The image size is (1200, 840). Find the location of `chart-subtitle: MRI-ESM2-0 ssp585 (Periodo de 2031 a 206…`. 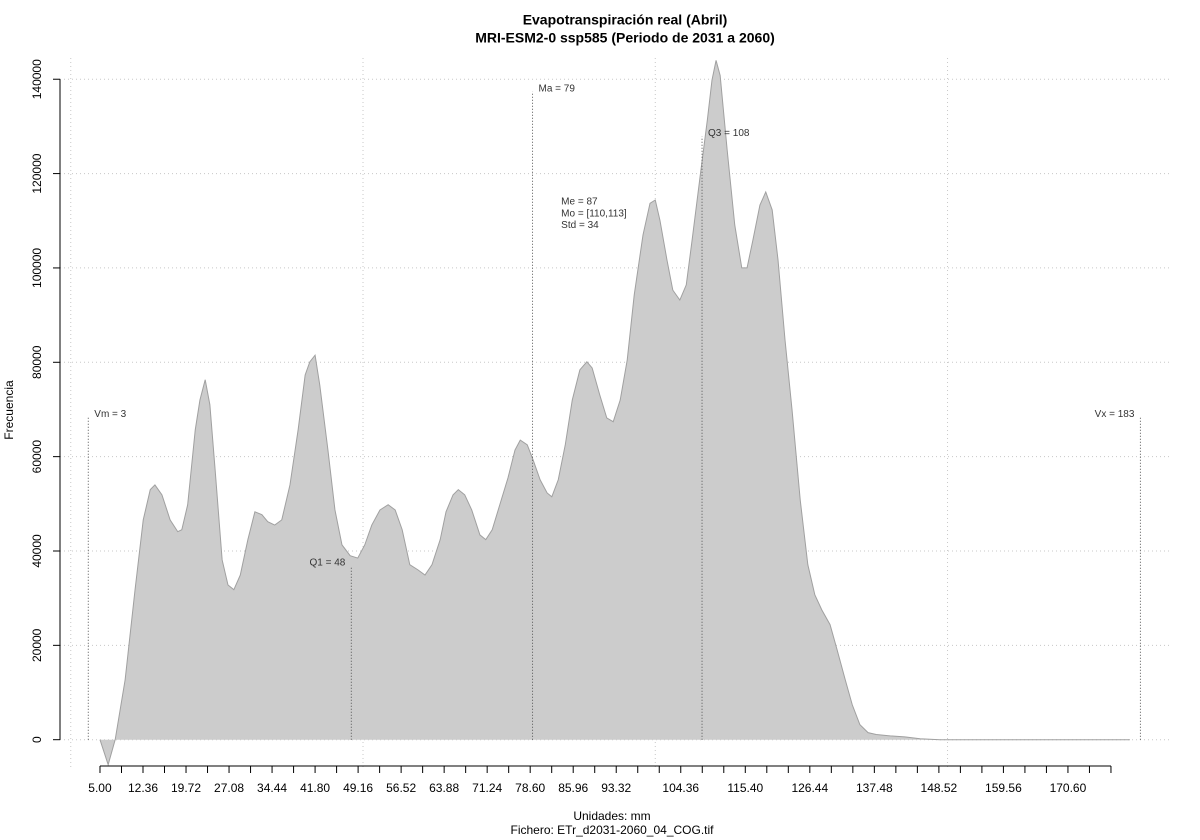

chart-subtitle: MRI-ESM2-0 ssp585 (Periodo de 2031 a 206… is located at coordinates (625, 38).